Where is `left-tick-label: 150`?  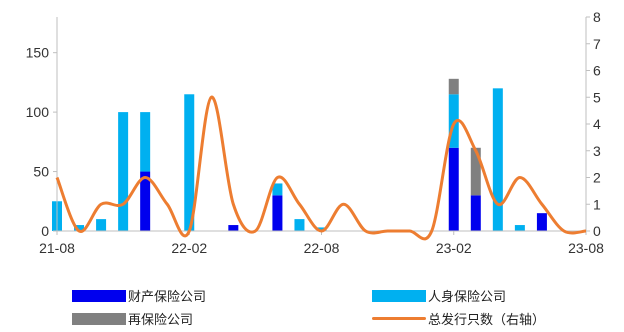
left-tick-label: 150 is located at coordinates (38, 53).